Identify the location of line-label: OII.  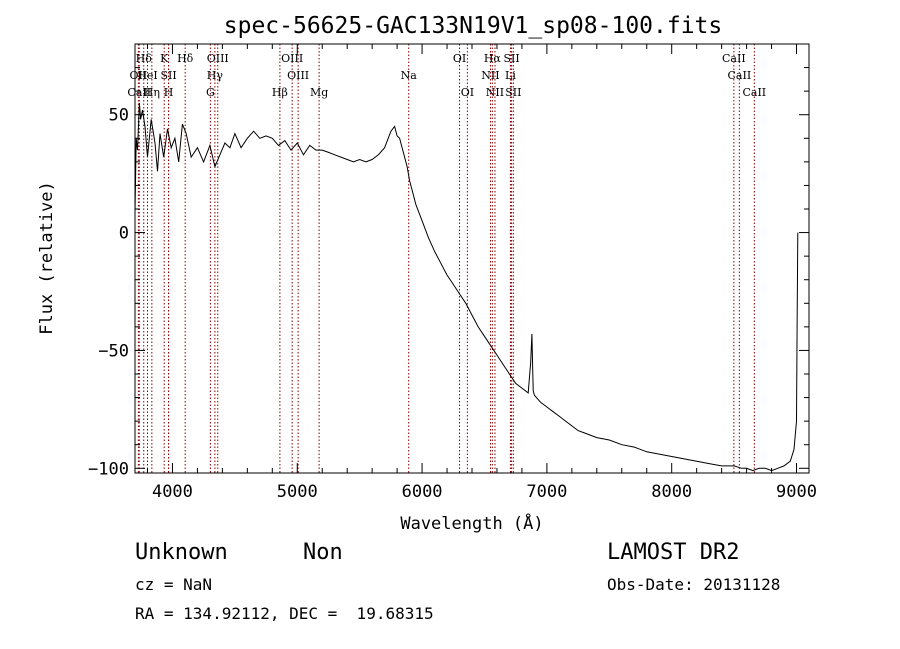
(139, 75).